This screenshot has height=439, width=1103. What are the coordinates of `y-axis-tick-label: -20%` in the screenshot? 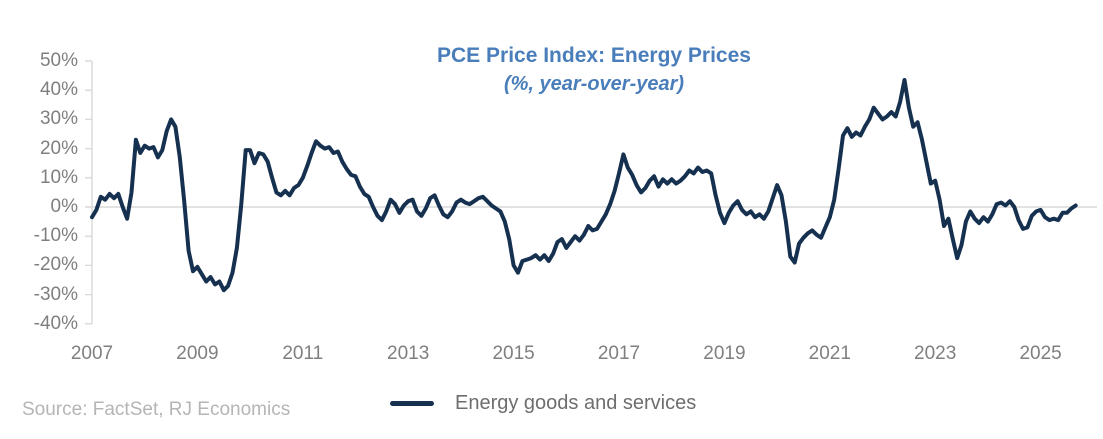 It's located at (55, 265).